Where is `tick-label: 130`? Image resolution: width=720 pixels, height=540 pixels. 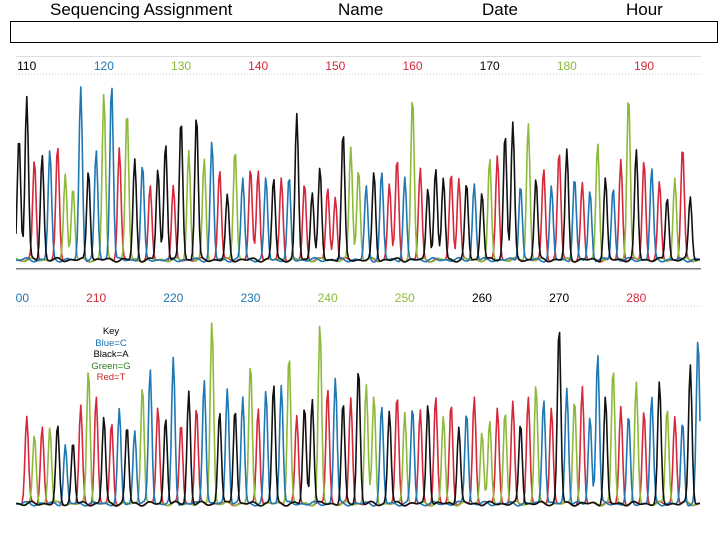 tick-label: 130 is located at coordinates (181, 66).